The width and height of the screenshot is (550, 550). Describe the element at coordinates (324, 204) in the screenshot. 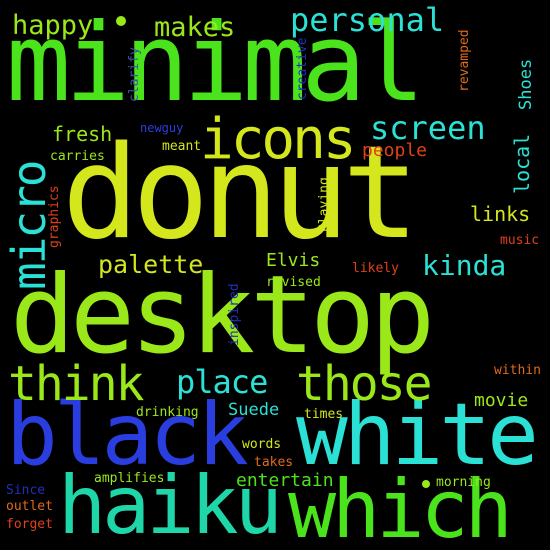

I see `word-Playing: Playing` at that location.